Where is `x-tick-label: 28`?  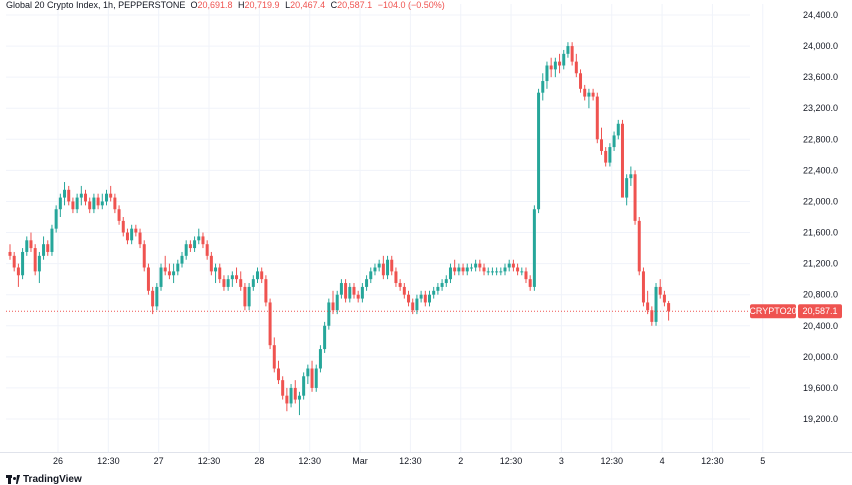
x-tick-label: 28 is located at coordinates (259, 461).